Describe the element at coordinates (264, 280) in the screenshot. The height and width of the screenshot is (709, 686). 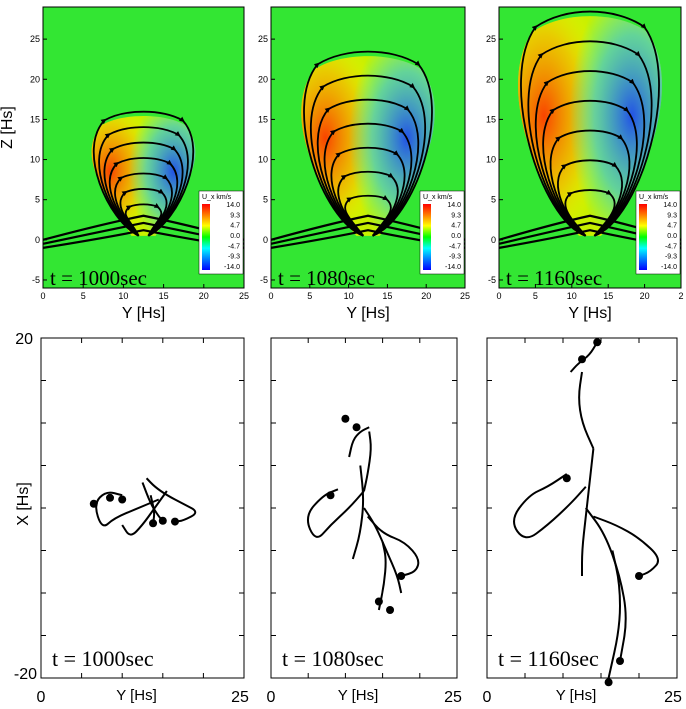
I see `y-tick-label: -5` at that location.